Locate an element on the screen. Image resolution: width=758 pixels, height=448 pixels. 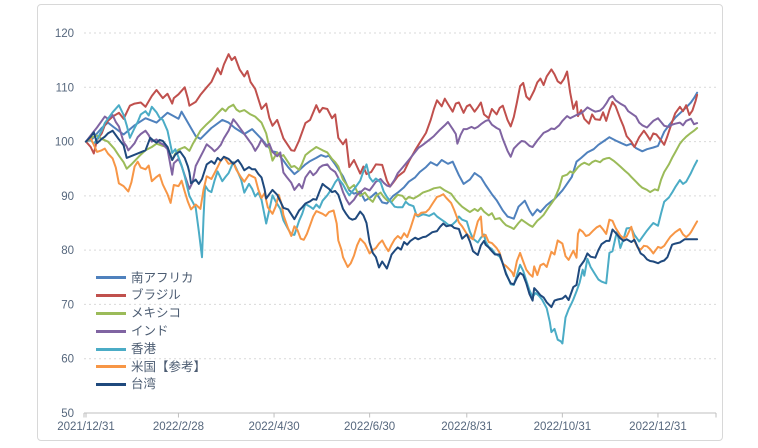
legend-swatch-us is located at coordinates (111, 367).